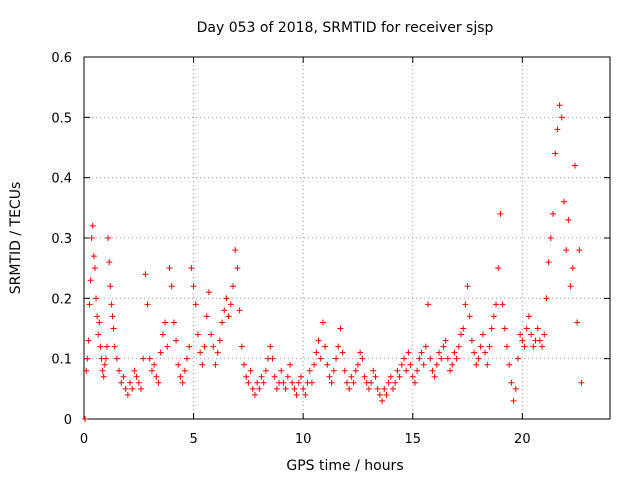 The height and width of the screenshot is (480, 640). I want to click on y-tick-label: 0.4, so click(61, 179).